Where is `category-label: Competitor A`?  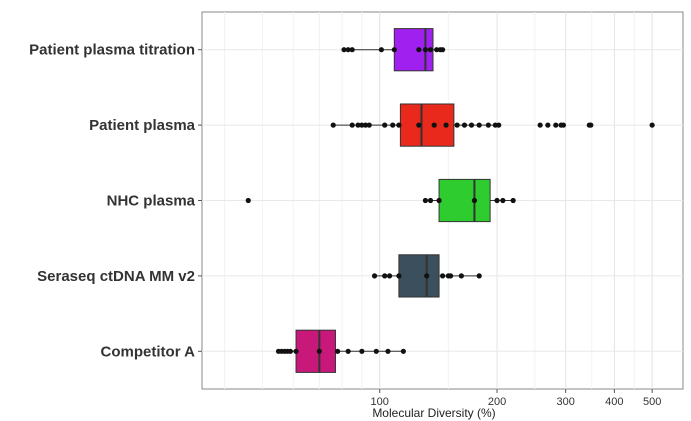 category-label: Competitor A is located at coordinates (148, 351).